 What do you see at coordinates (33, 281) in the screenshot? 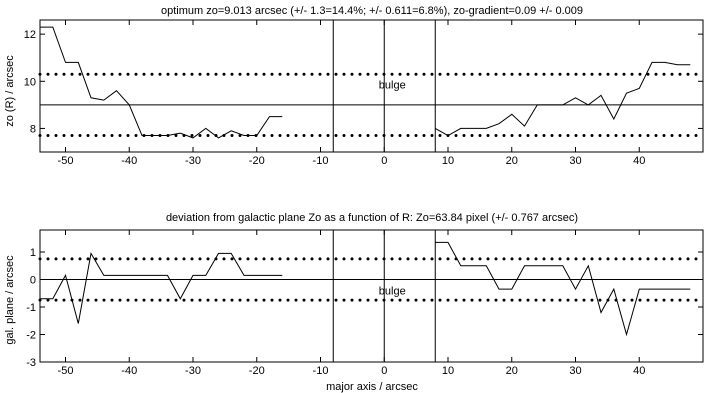
I see `bottom-y-tick-label: 0` at bounding box center [33, 281].